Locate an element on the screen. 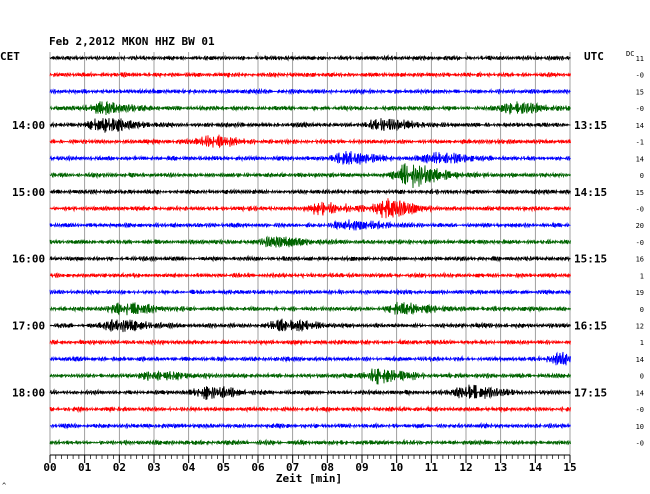  dc-offset-value: 16 is located at coordinates (640, 260).